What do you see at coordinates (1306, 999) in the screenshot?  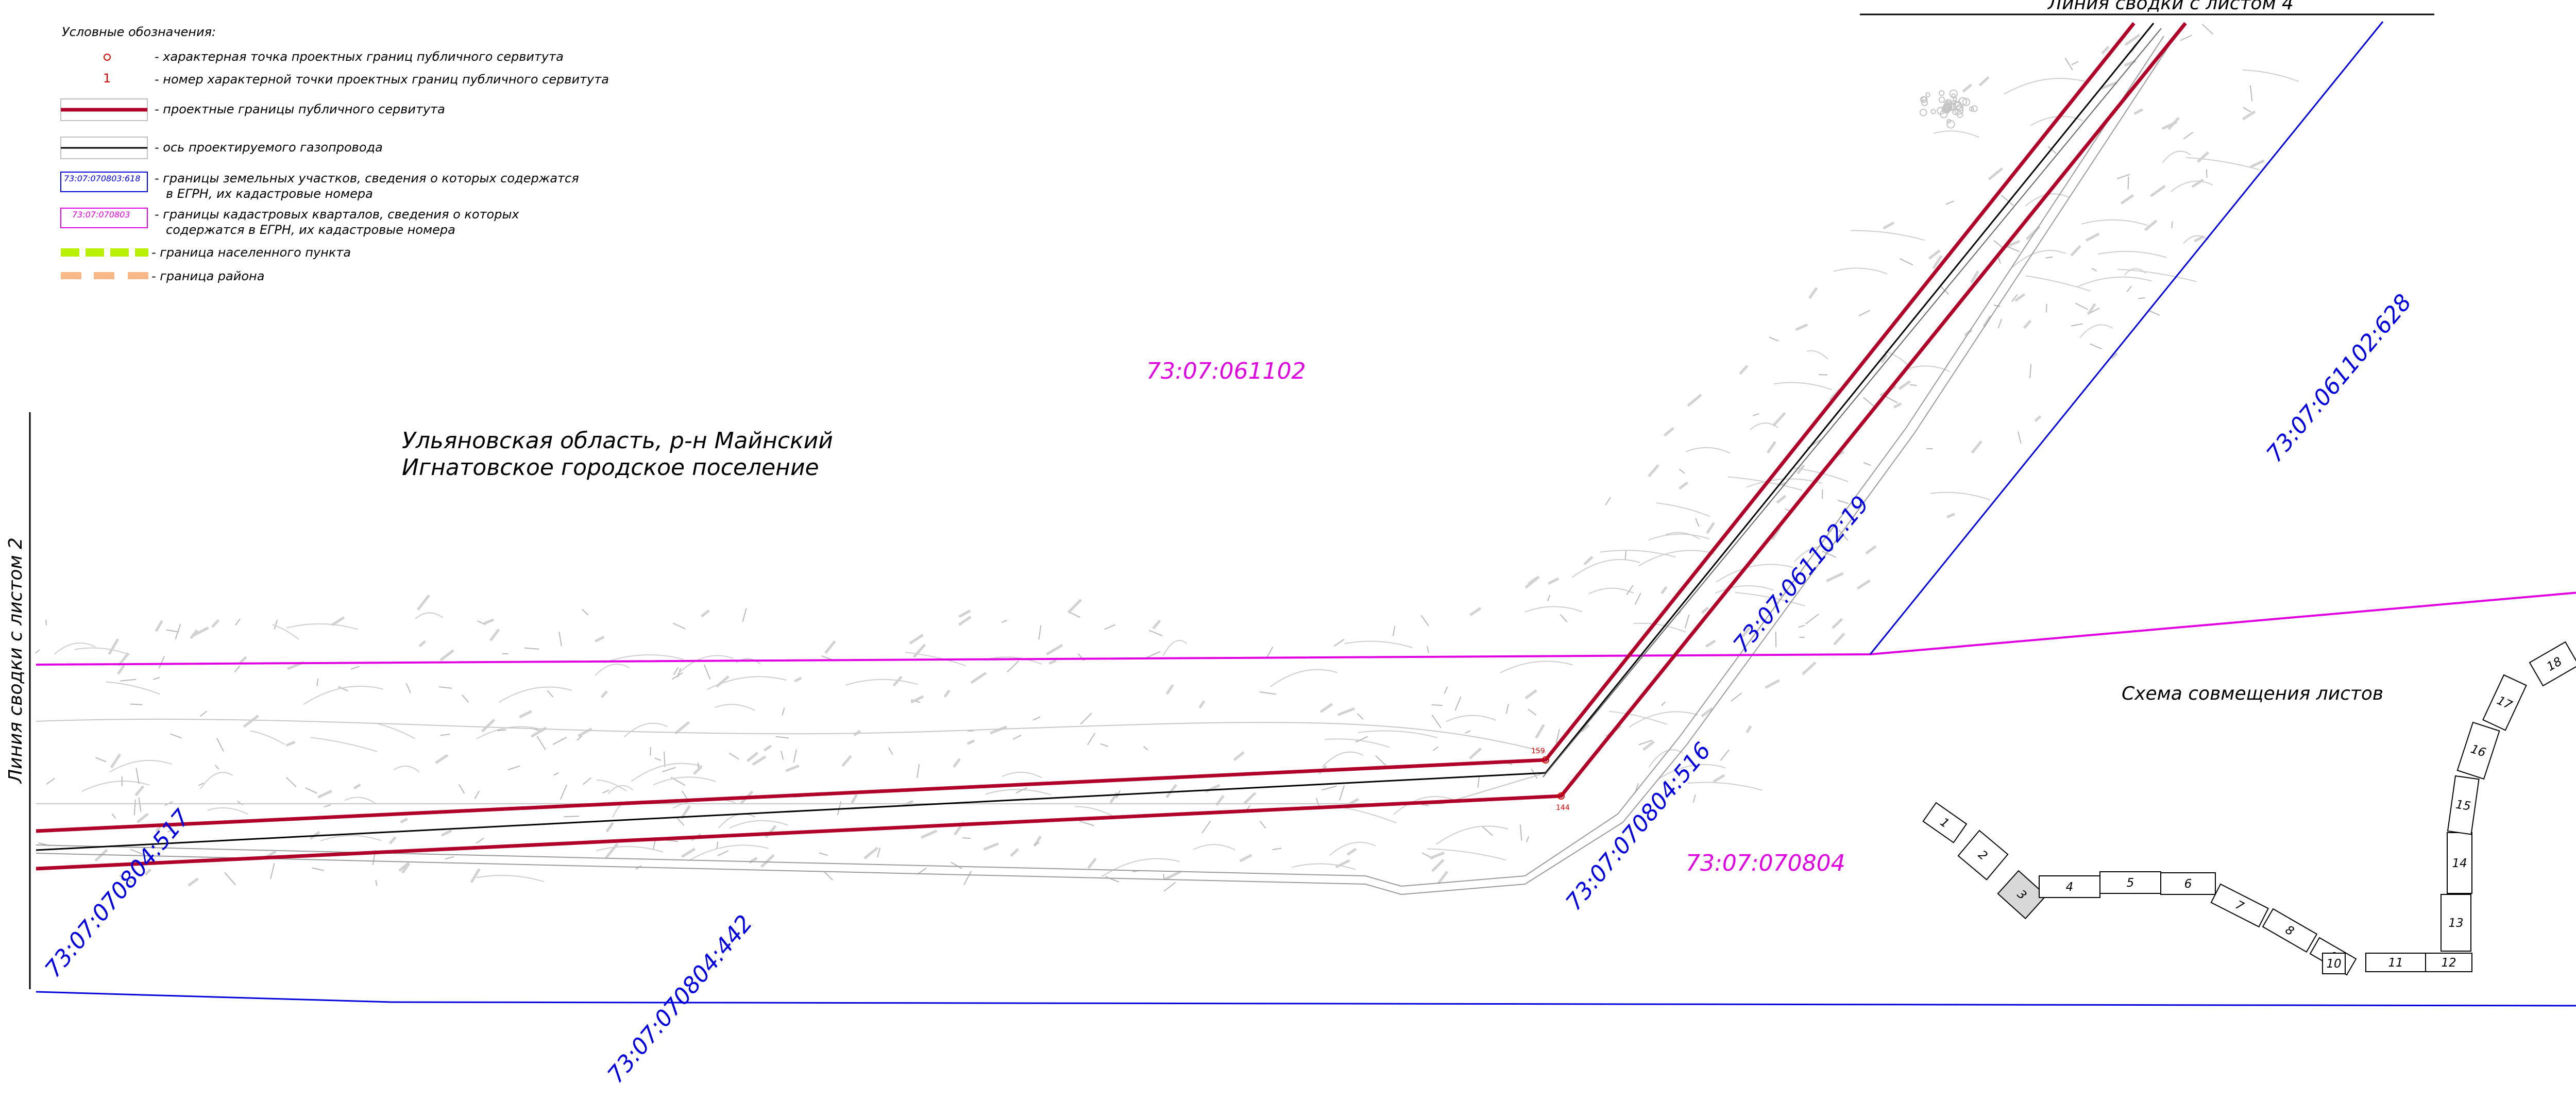 I see `parcel-boundary-south` at bounding box center [1306, 999].